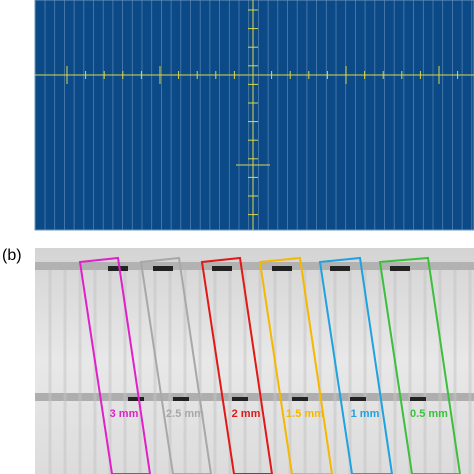  Describe the element at coordinates (124, 414) in the screenshot. I see `strip-label: 3 mm` at that location.